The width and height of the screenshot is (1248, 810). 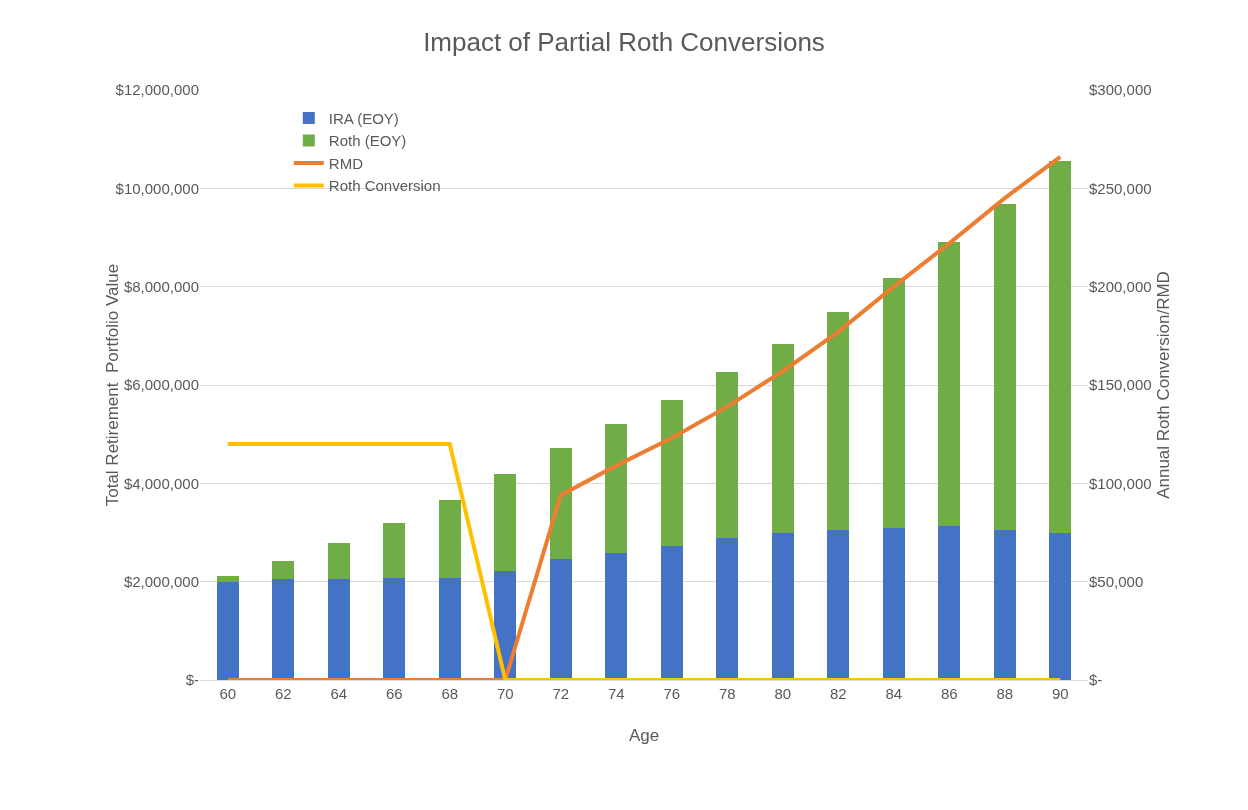 What do you see at coordinates (783, 693) in the screenshot?
I see `x-tick-label: 80` at bounding box center [783, 693].